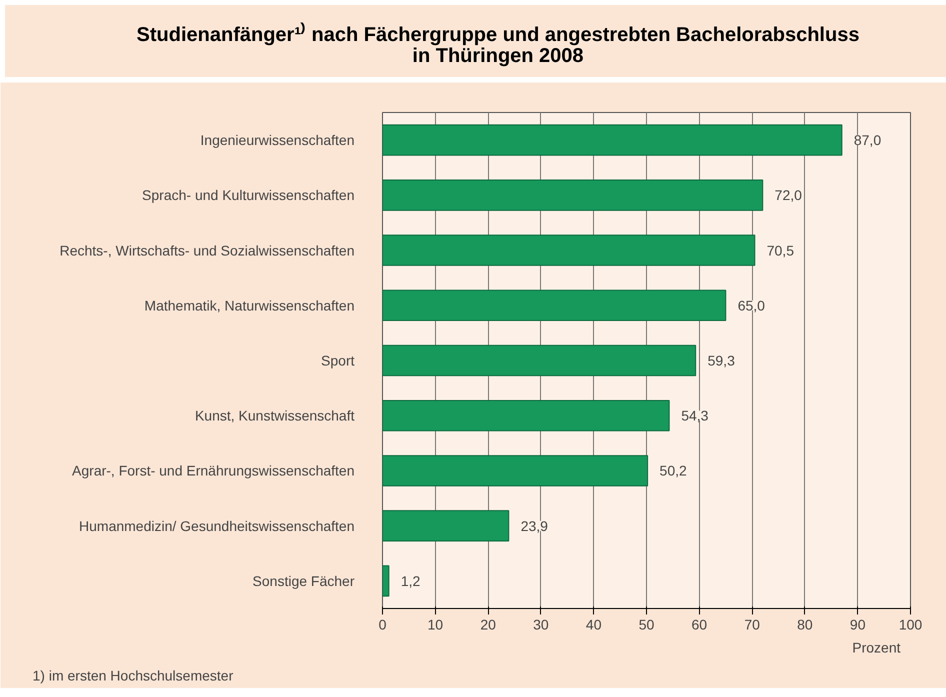 The width and height of the screenshot is (946, 697). I want to click on x-tick-label: 60, so click(700, 624).